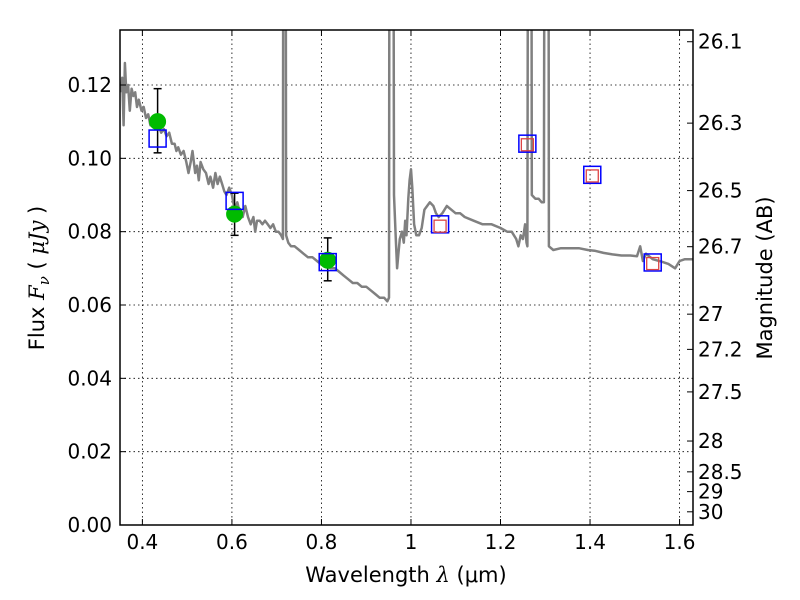 The width and height of the screenshot is (800, 600). What do you see at coordinates (720, 247) in the screenshot?
I see `y2-tick-label: 26.7` at bounding box center [720, 247].